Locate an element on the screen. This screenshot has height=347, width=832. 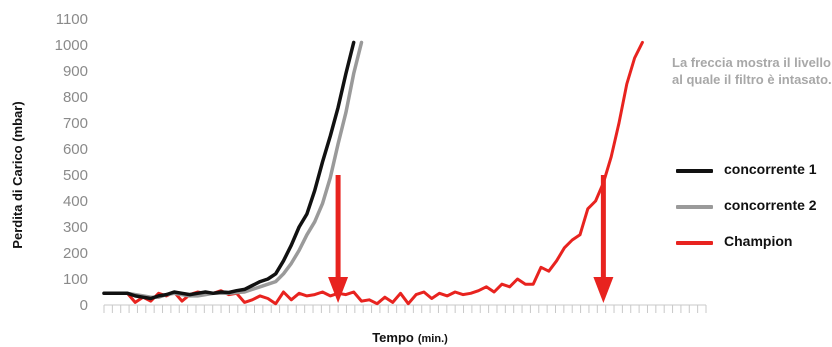
clog-arrows is located at coordinates (471, 239).